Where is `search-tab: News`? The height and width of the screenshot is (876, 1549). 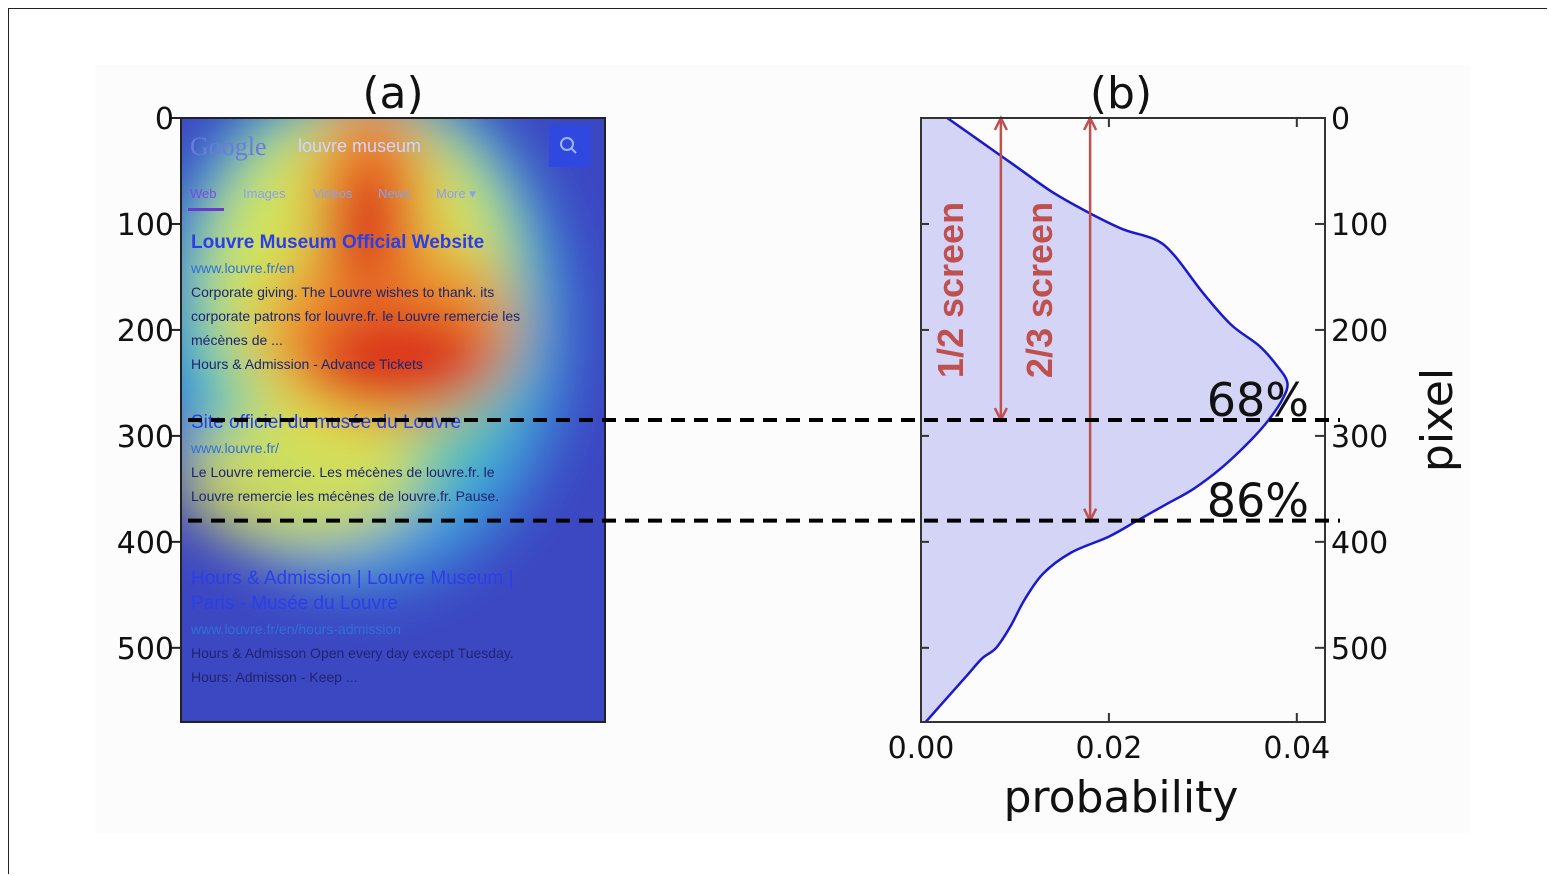 search-tab: News is located at coordinates (394, 193).